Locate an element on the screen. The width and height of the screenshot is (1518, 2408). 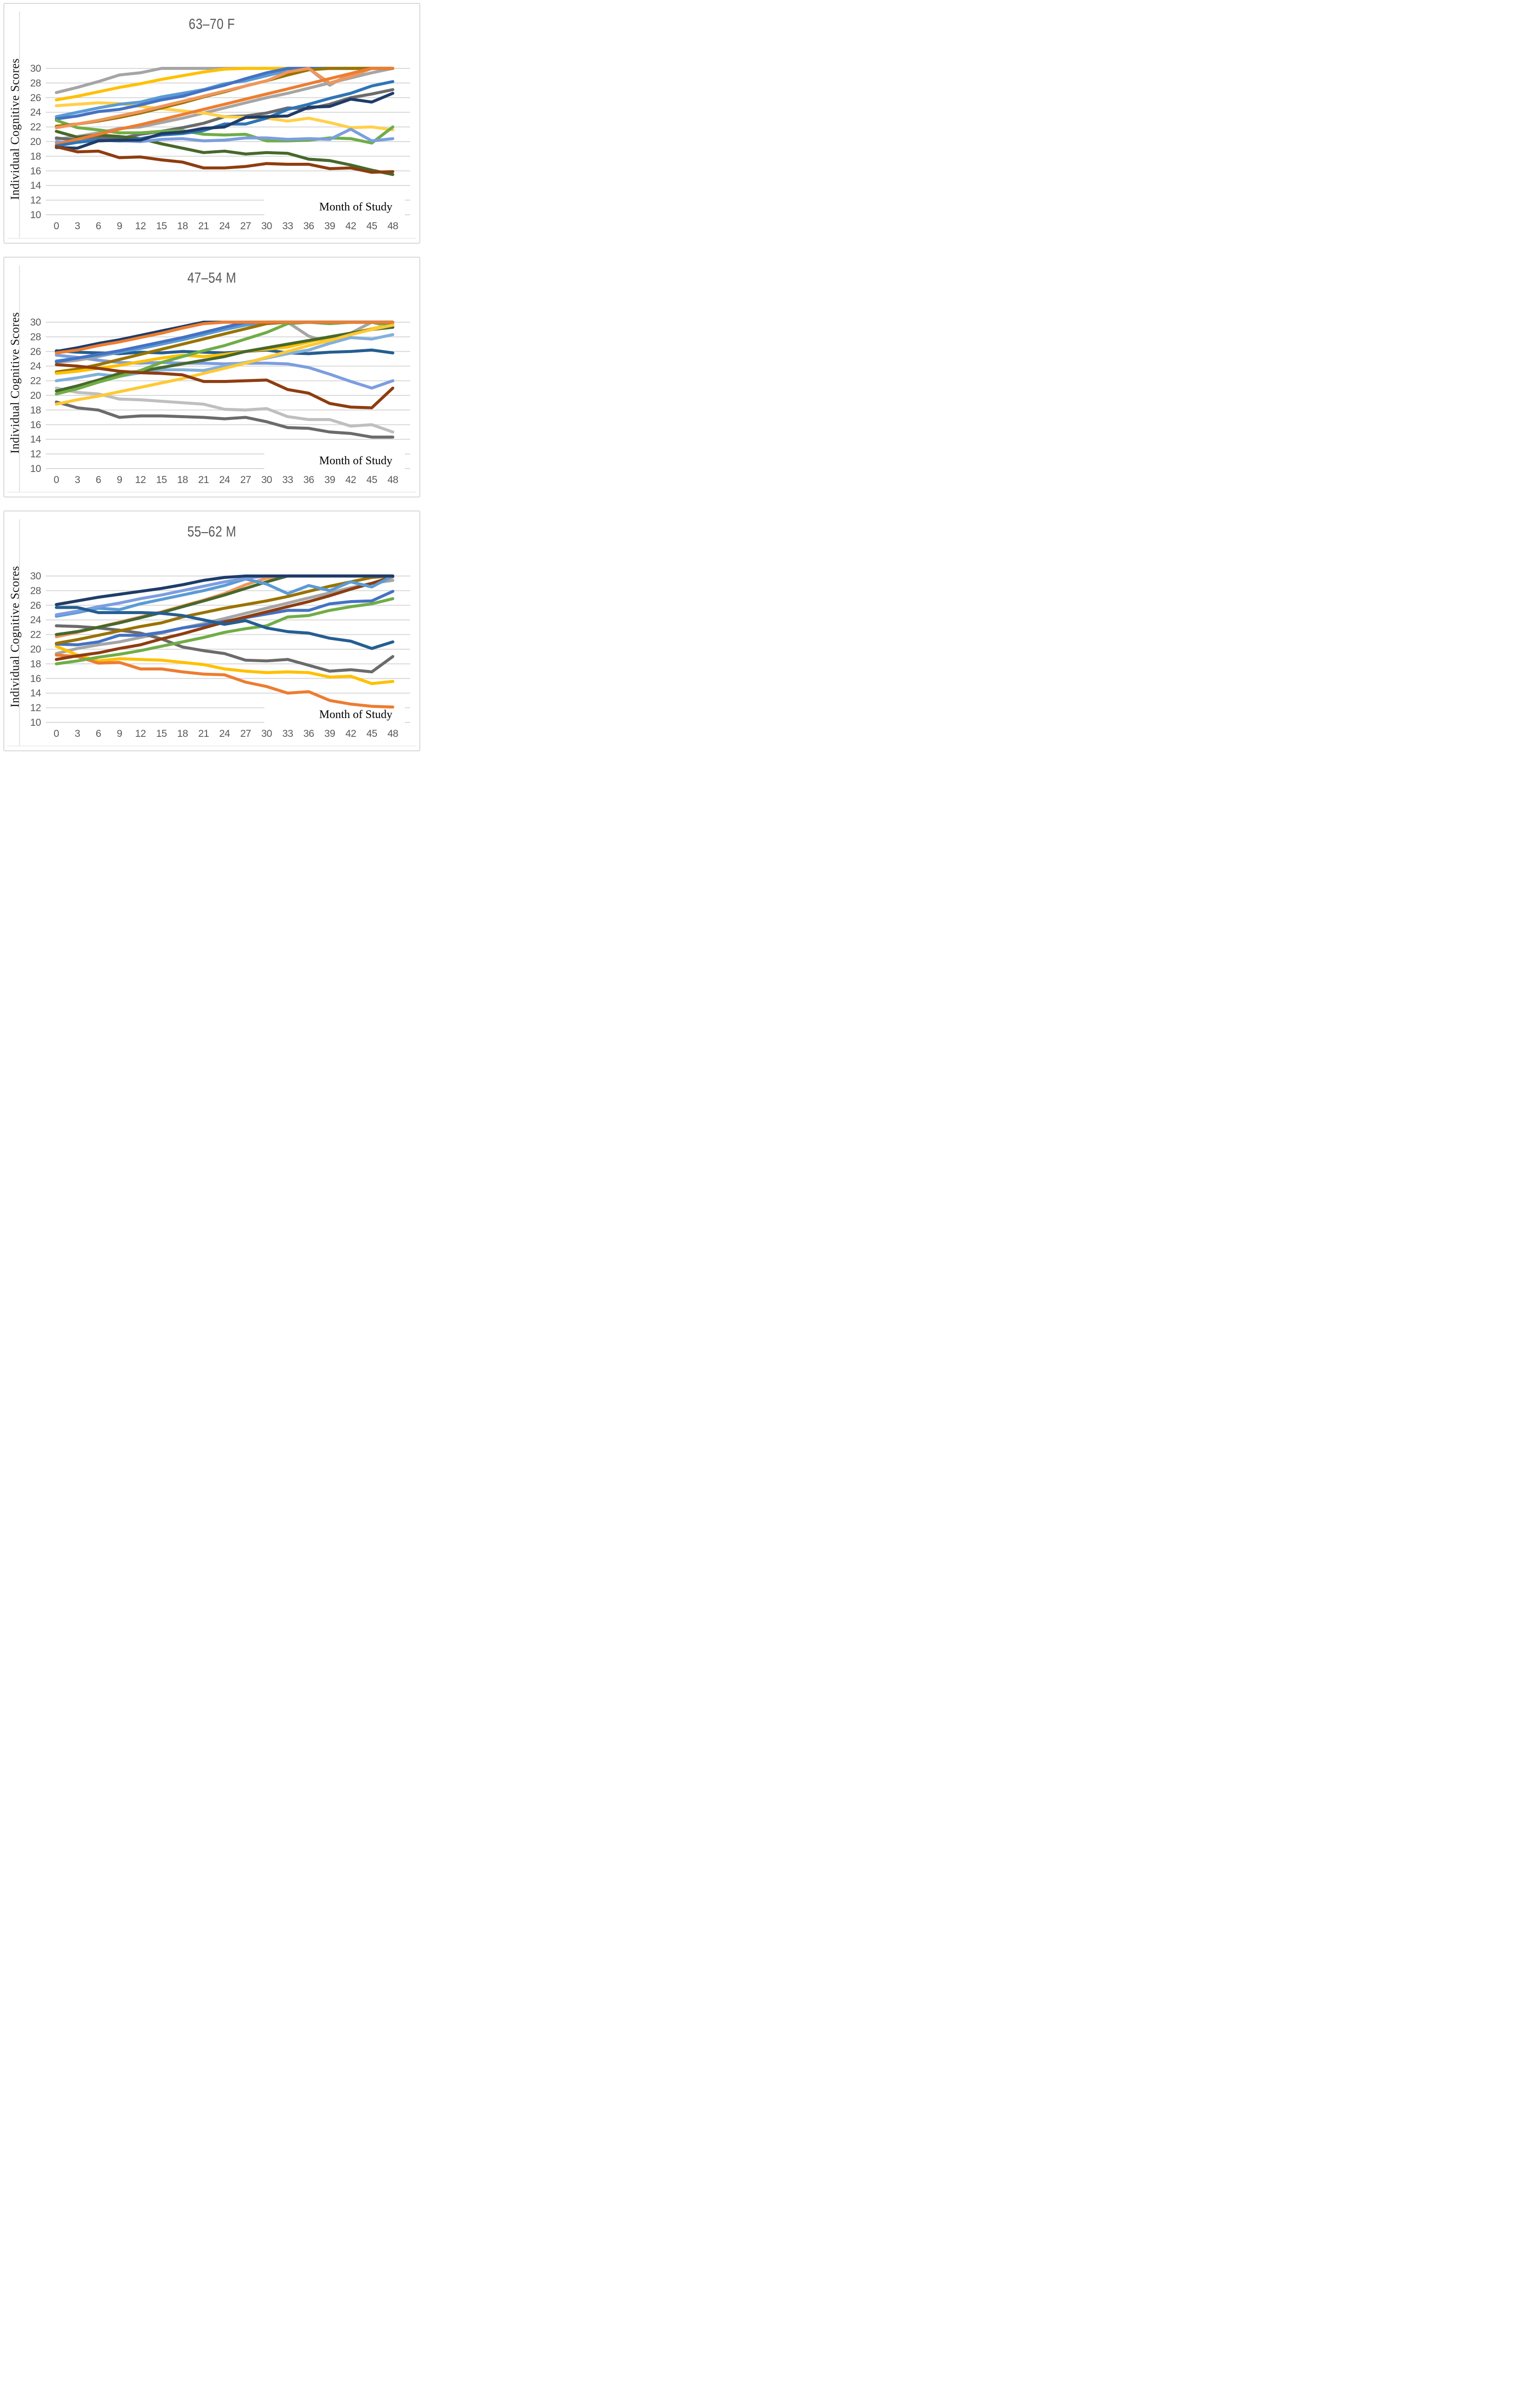
chart-title: 47–54 M is located at coordinates (212, 277).